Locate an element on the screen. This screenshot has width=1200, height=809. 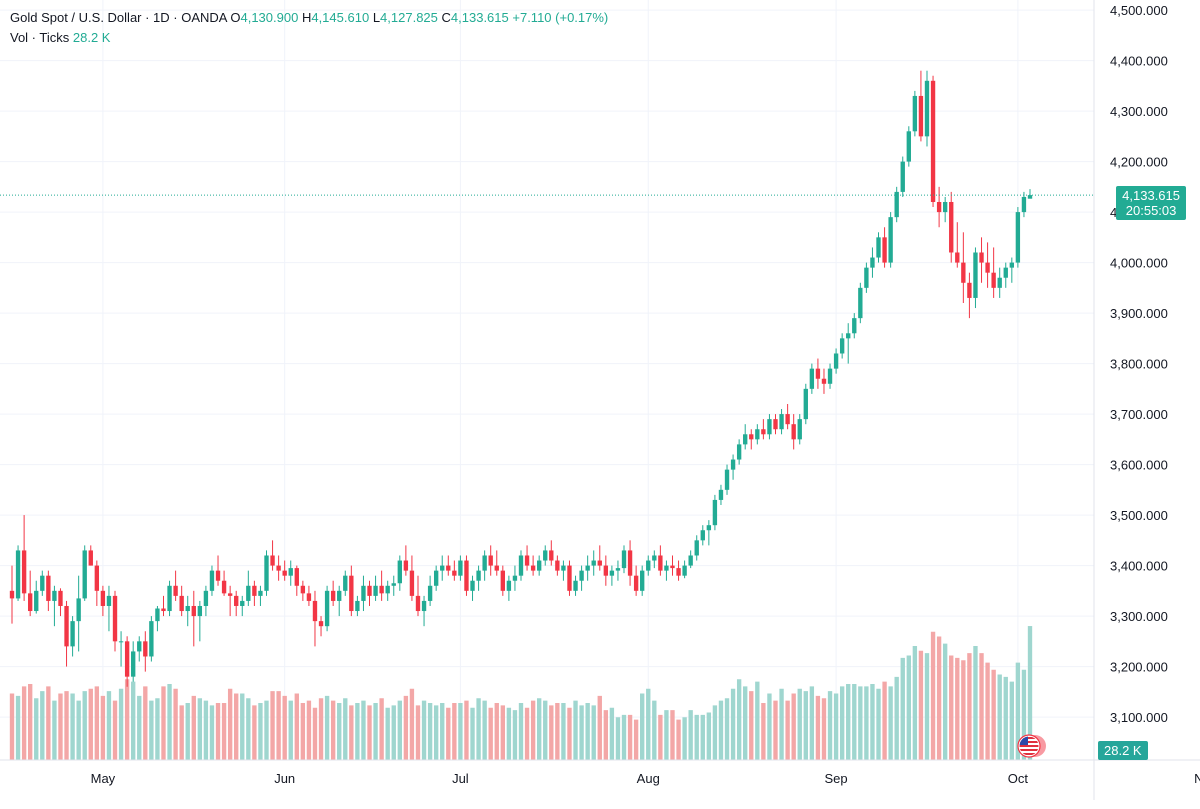
current-price-value: 4,133.615 is located at coordinates (1151, 195).